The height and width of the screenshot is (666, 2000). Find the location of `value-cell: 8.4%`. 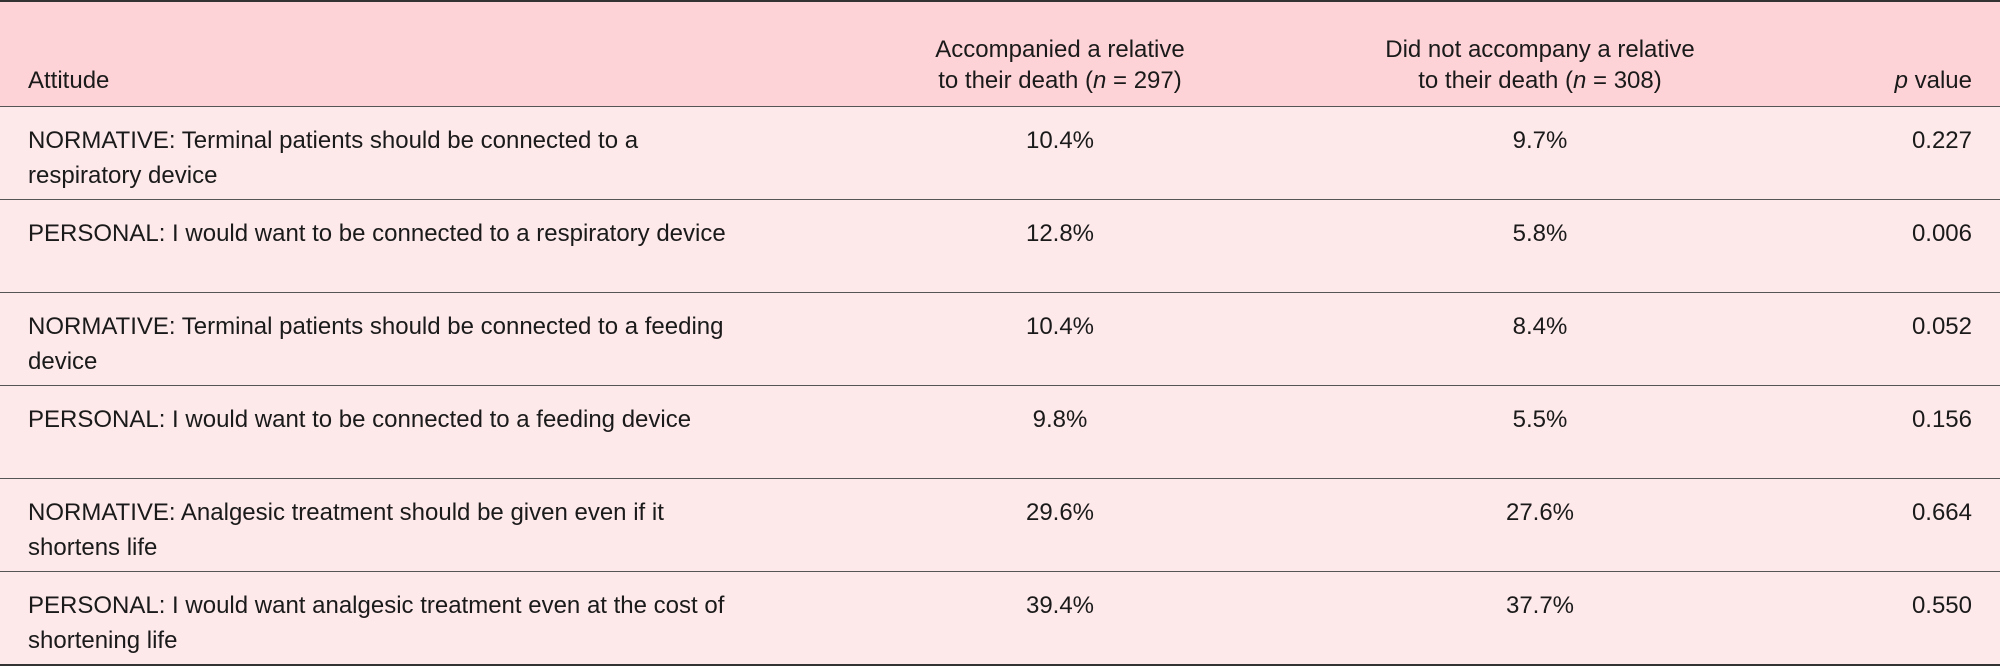

value-cell: 8.4% is located at coordinates (1540, 339).